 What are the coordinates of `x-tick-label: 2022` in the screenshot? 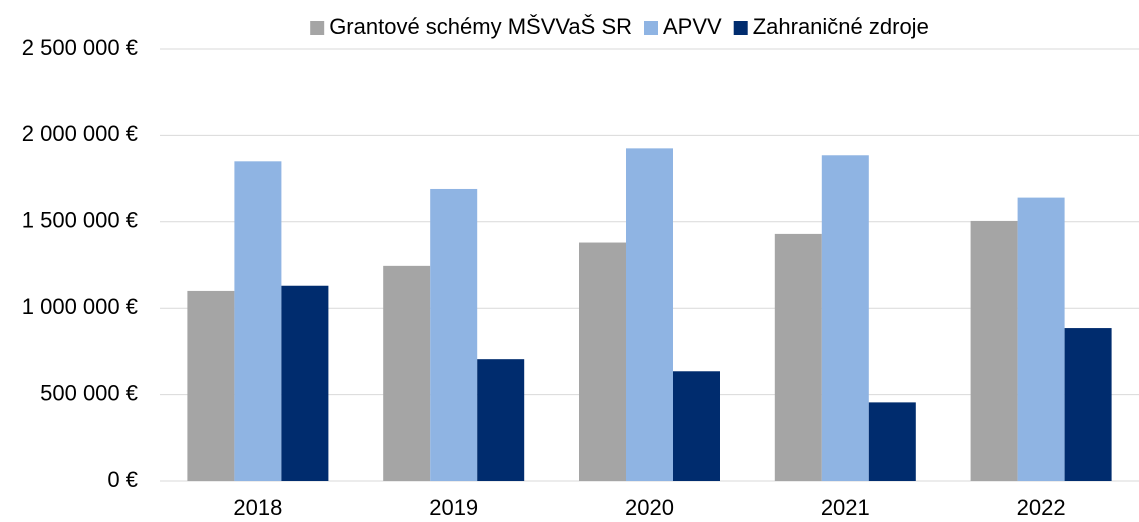 It's located at (1041, 507).